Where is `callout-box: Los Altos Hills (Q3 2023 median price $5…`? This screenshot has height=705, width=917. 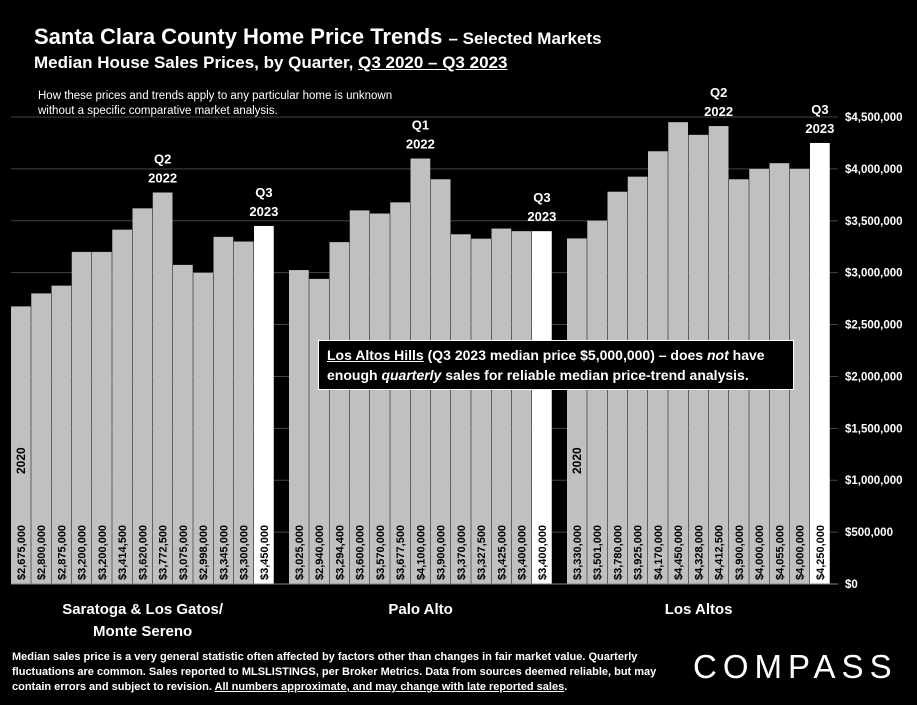
callout-box: Los Altos Hills (Q3 2023 median price $5… is located at coordinates (556, 365).